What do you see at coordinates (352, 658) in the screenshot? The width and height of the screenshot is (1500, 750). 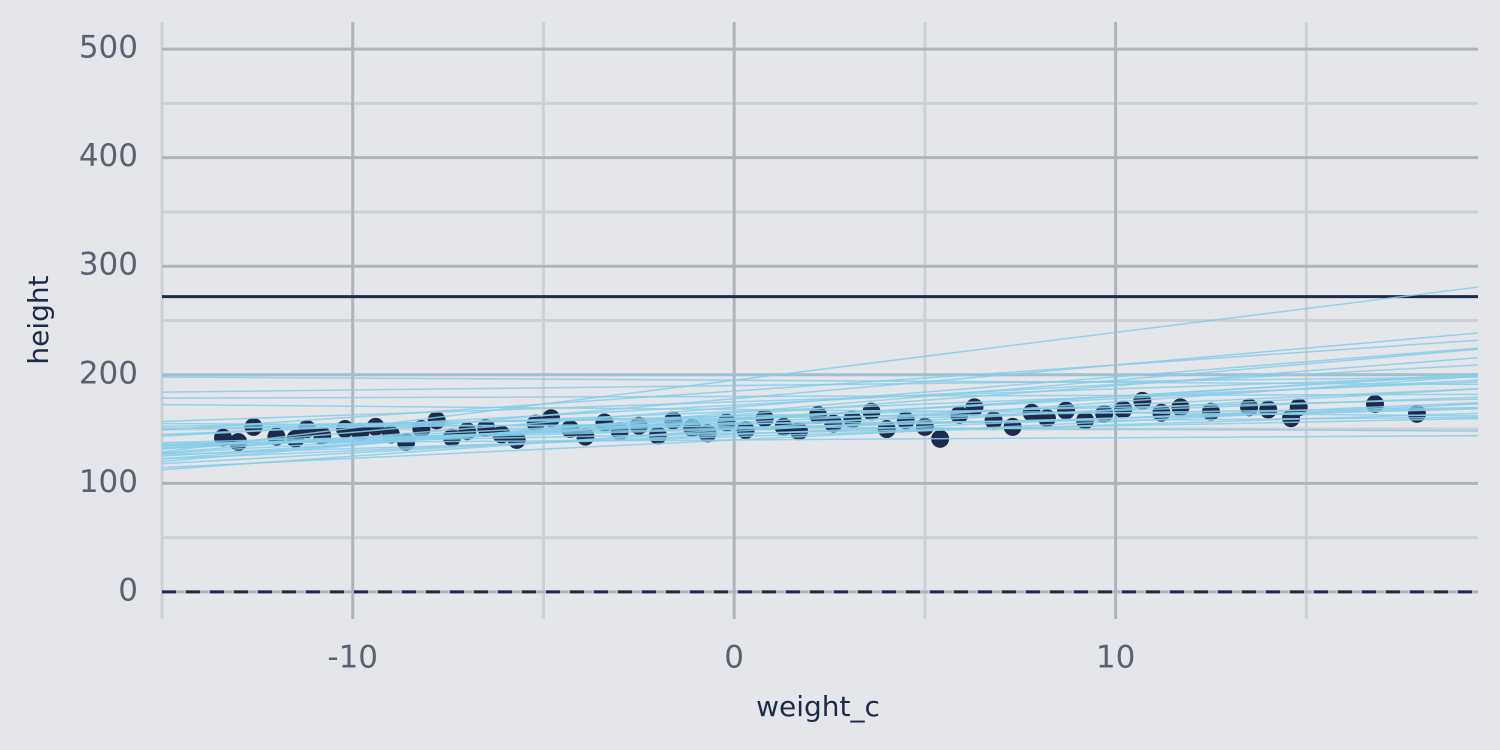 I see `x-tick-label: -10` at bounding box center [352, 658].